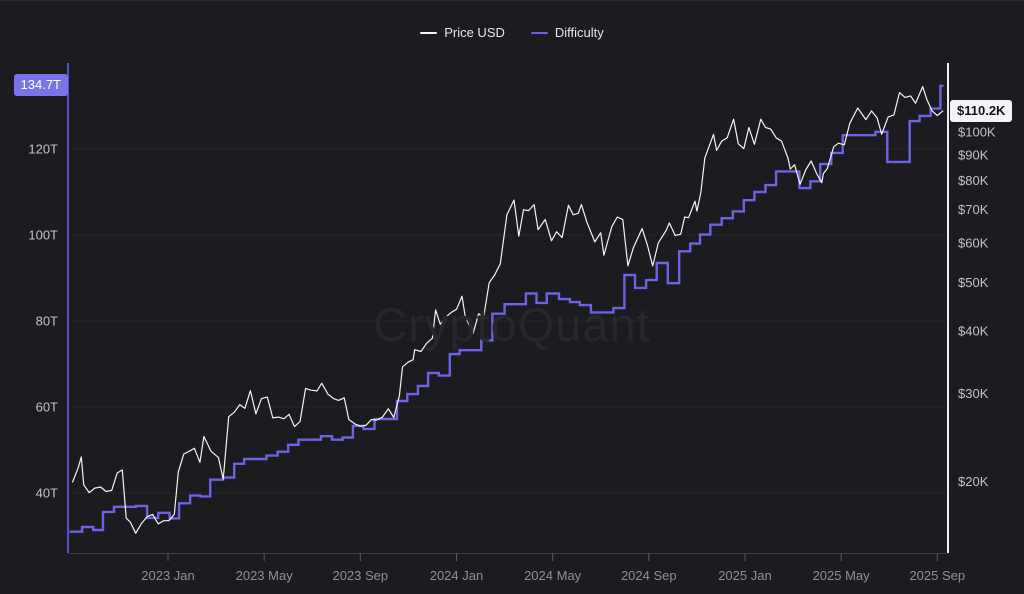 The height and width of the screenshot is (594, 1024). Describe the element at coordinates (981, 110) in the screenshot. I see `price-current-value-badge: $110.2K` at that location.